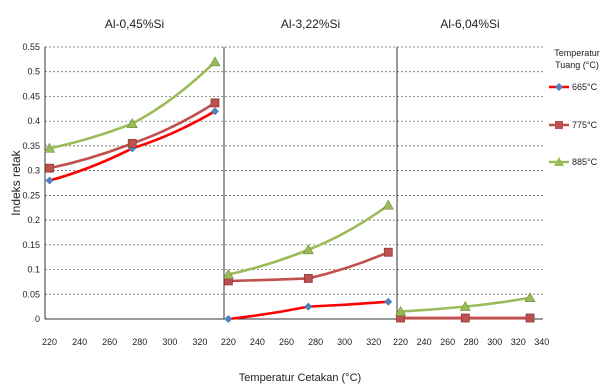 The image size is (605, 390). What do you see at coordinates (541, 342) in the screenshot?
I see `x-tick-label: 340` at bounding box center [541, 342].